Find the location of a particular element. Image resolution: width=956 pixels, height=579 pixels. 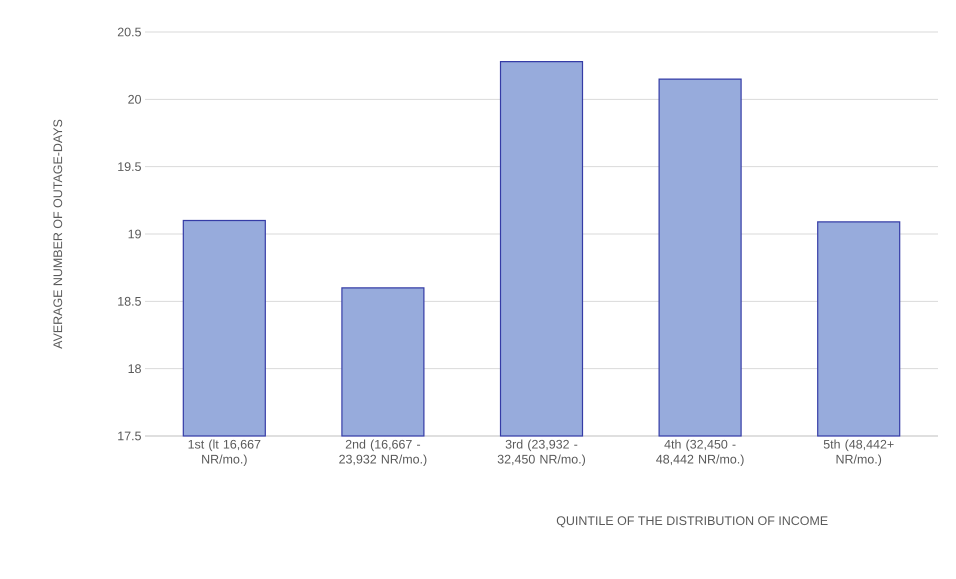

y-tick-label: 19.5 is located at coordinates (129, 167).